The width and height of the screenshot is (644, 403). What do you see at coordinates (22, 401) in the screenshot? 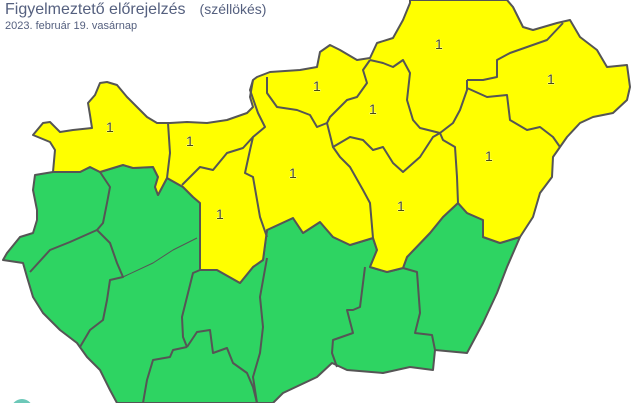
I see `logo-icon` at bounding box center [22, 401].